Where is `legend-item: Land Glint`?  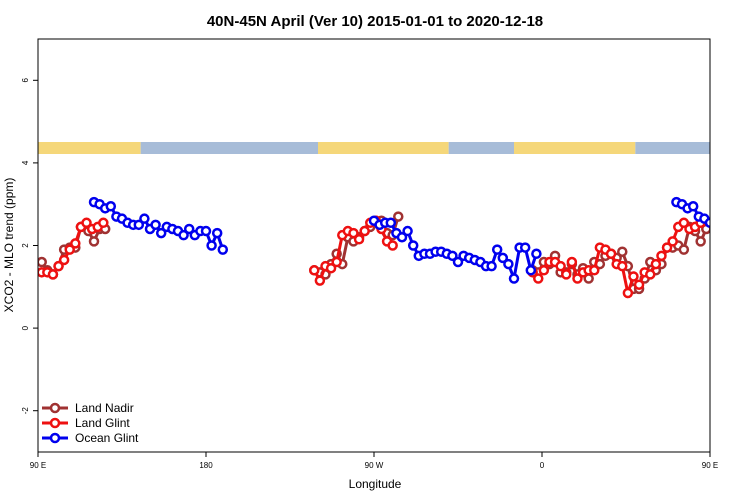
legend-item: Land Glint is located at coordinates (86, 423).